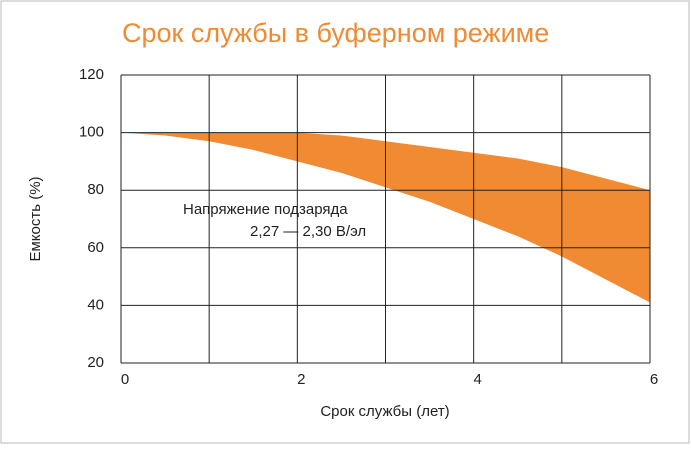 This screenshot has width=691, height=450. Describe the element at coordinates (384, 411) in the screenshot. I see `x-axis-label: Срок службы (лет)` at that location.